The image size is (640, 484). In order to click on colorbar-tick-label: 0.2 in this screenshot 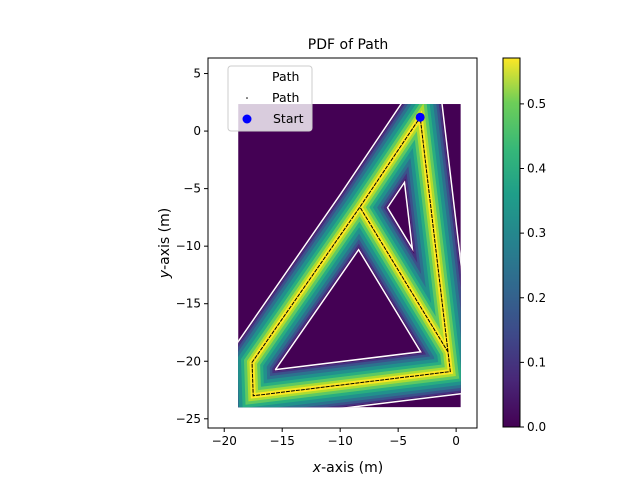, I will do `click(536, 298)`.